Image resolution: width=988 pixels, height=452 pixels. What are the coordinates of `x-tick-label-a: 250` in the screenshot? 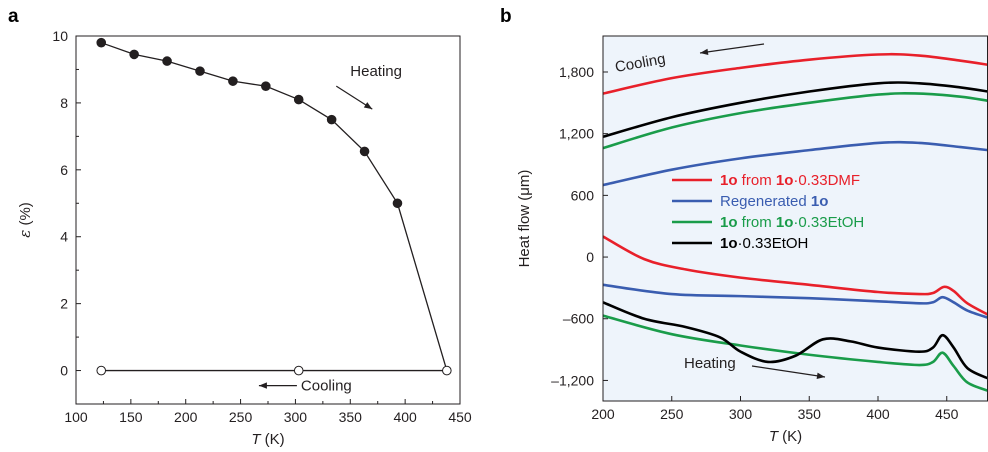 It's located at (241, 417).